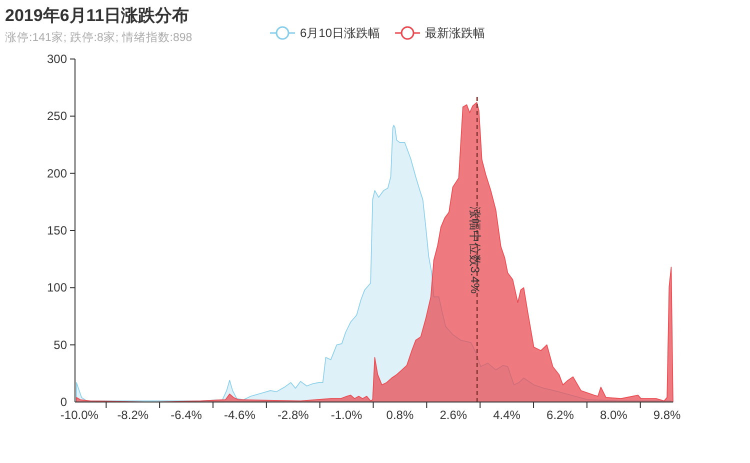  What do you see at coordinates (614, 415) in the screenshot?
I see `x-tick-label: 8.0%` at bounding box center [614, 415].